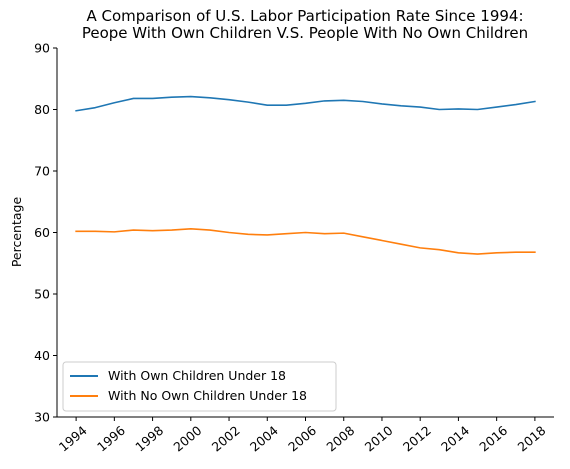 This screenshot has height=469, width=570. Describe the element at coordinates (532, 439) in the screenshot. I see `x-tick-label: 2018` at that location.